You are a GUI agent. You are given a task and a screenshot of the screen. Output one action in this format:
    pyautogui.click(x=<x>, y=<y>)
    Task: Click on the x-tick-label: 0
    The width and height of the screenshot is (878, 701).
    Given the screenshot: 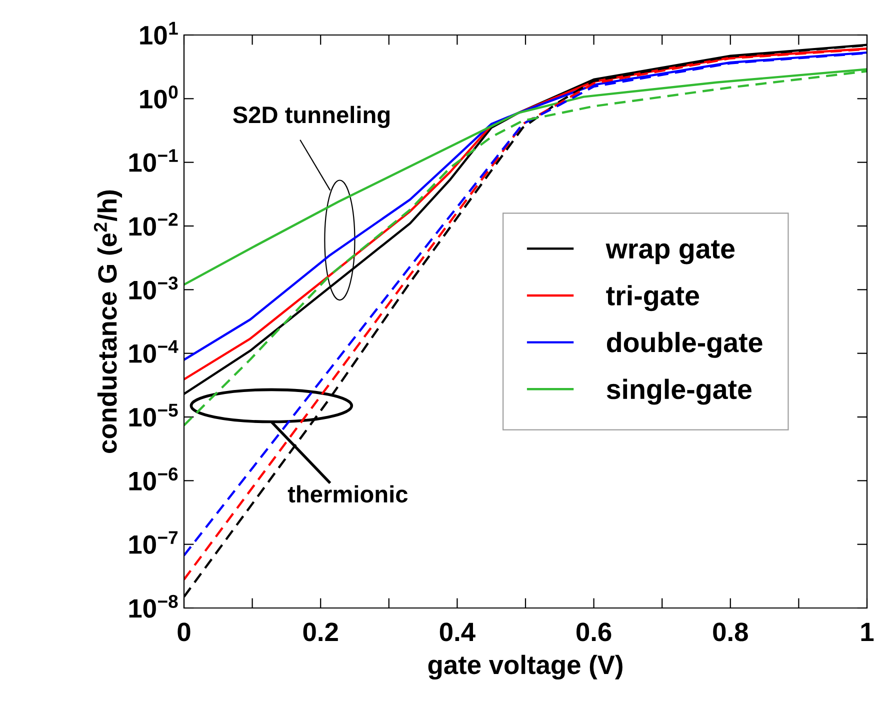 What is the action you would take?
    pyautogui.click(x=184, y=632)
    